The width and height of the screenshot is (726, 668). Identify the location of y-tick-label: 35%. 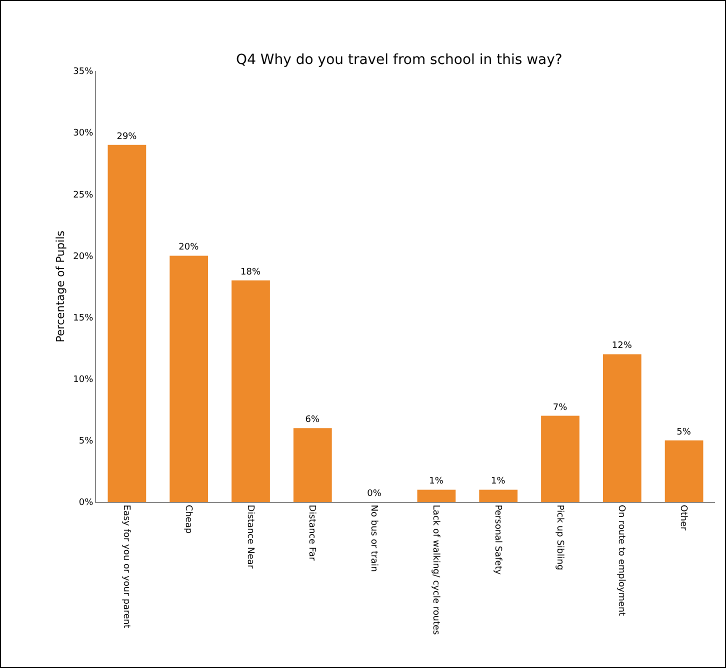
(83, 72).